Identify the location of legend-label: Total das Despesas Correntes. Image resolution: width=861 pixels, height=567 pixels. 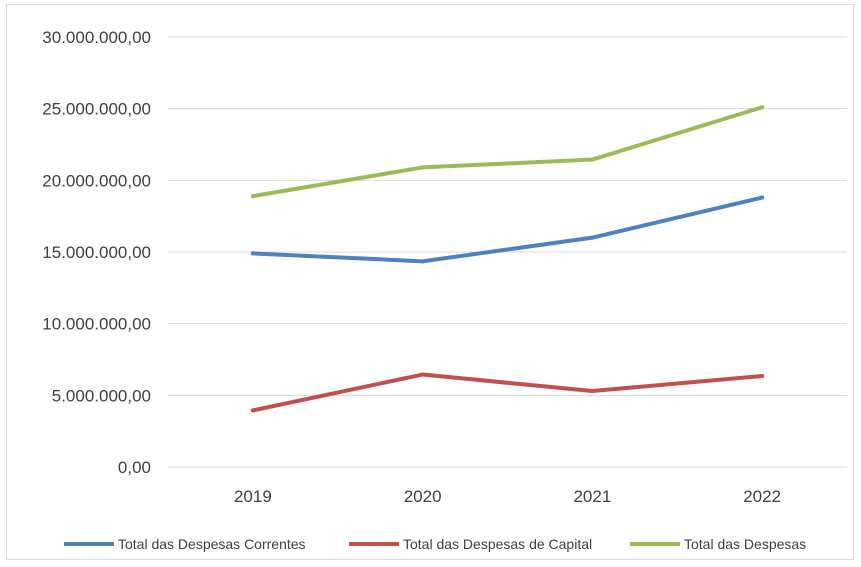
(212, 544).